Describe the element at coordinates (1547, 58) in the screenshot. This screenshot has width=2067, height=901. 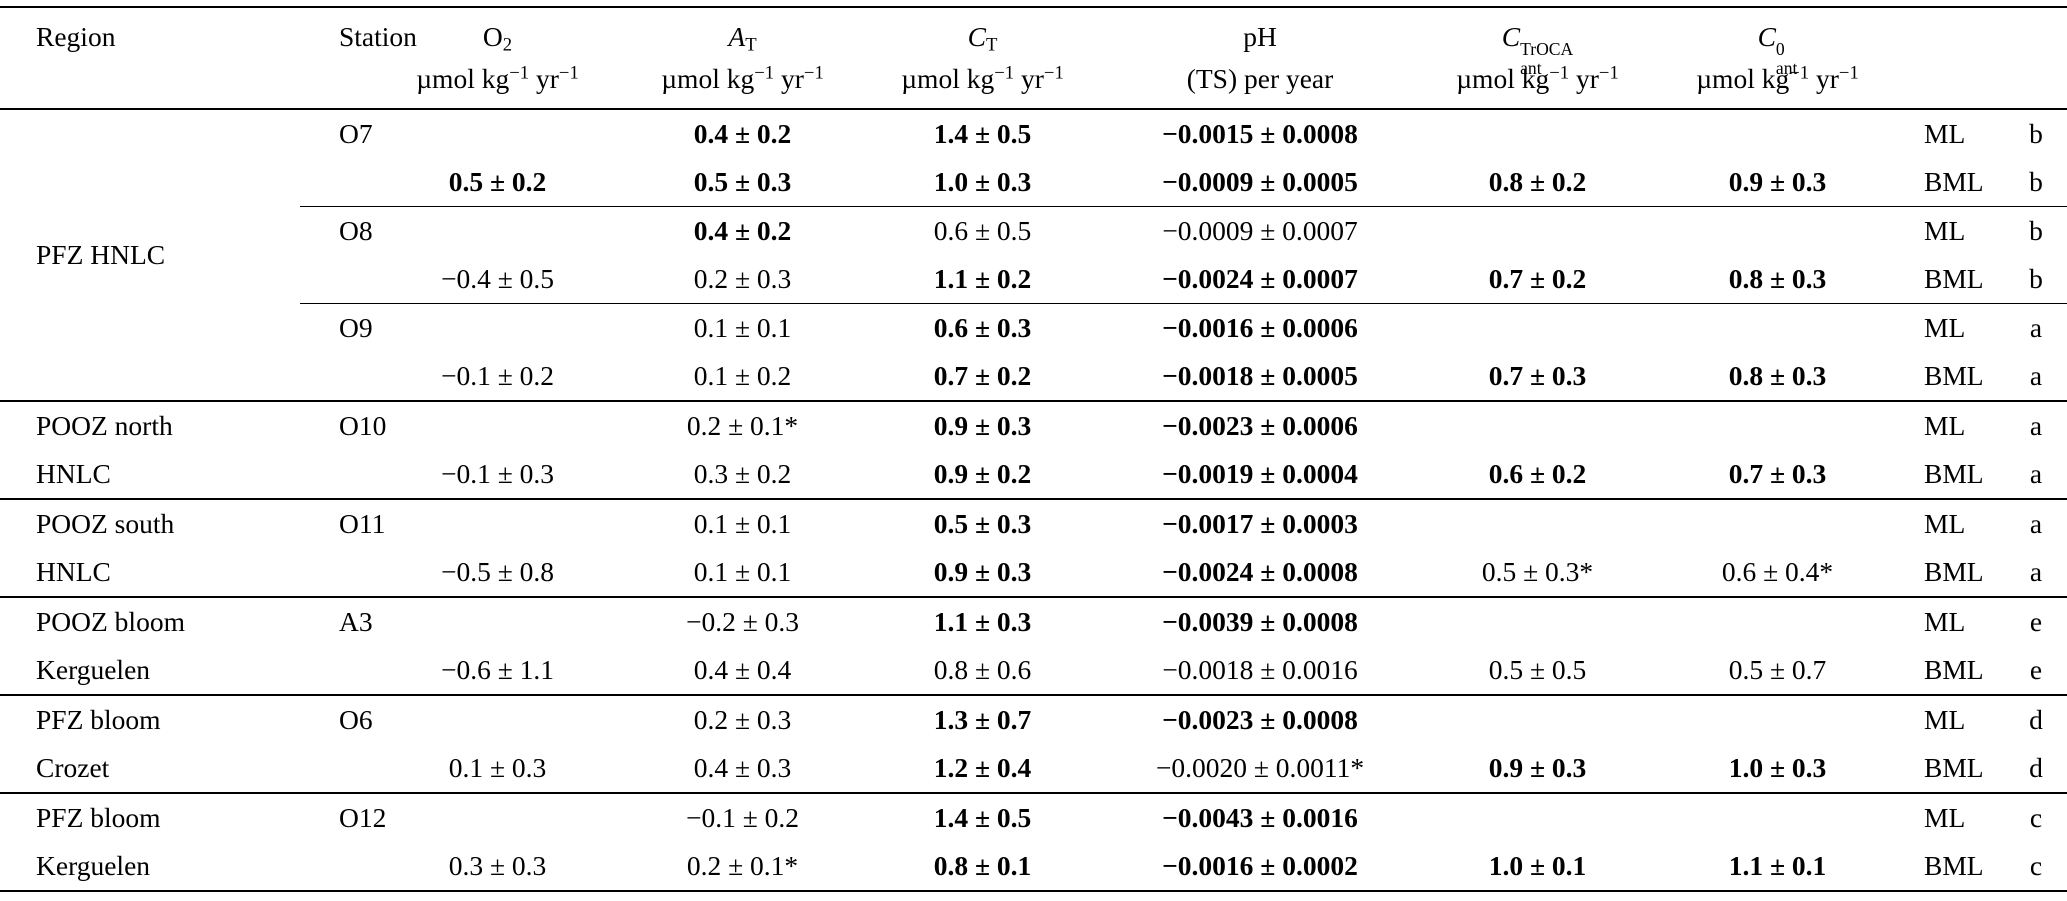
I see `stacked-subsup: TrOCA ant` at that location.